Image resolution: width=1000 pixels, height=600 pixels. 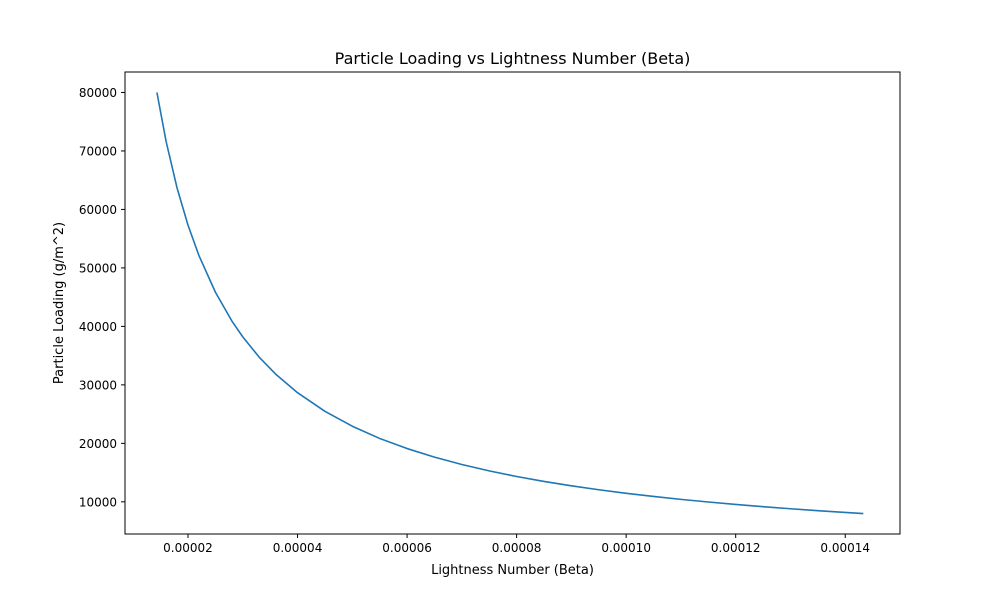 I want to click on y-tick-label: 70000, so click(x=98, y=151).